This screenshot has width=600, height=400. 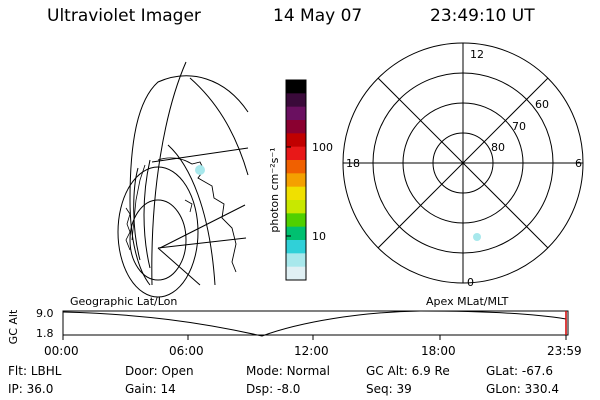 I want to click on timeline-xtick-0600: 06:00, so click(x=186, y=351).